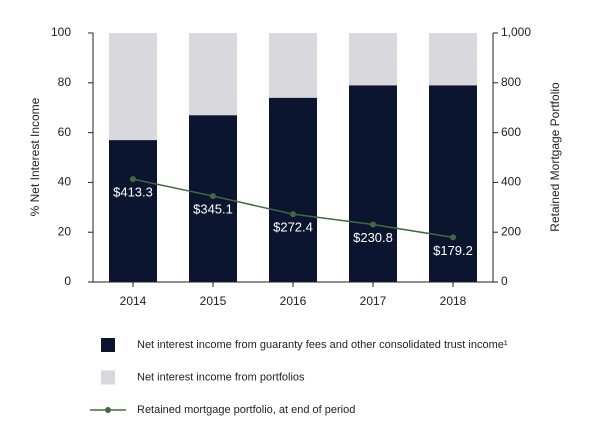  Describe the element at coordinates (373, 237) in the screenshot. I see `data-label: $230.8` at that location.